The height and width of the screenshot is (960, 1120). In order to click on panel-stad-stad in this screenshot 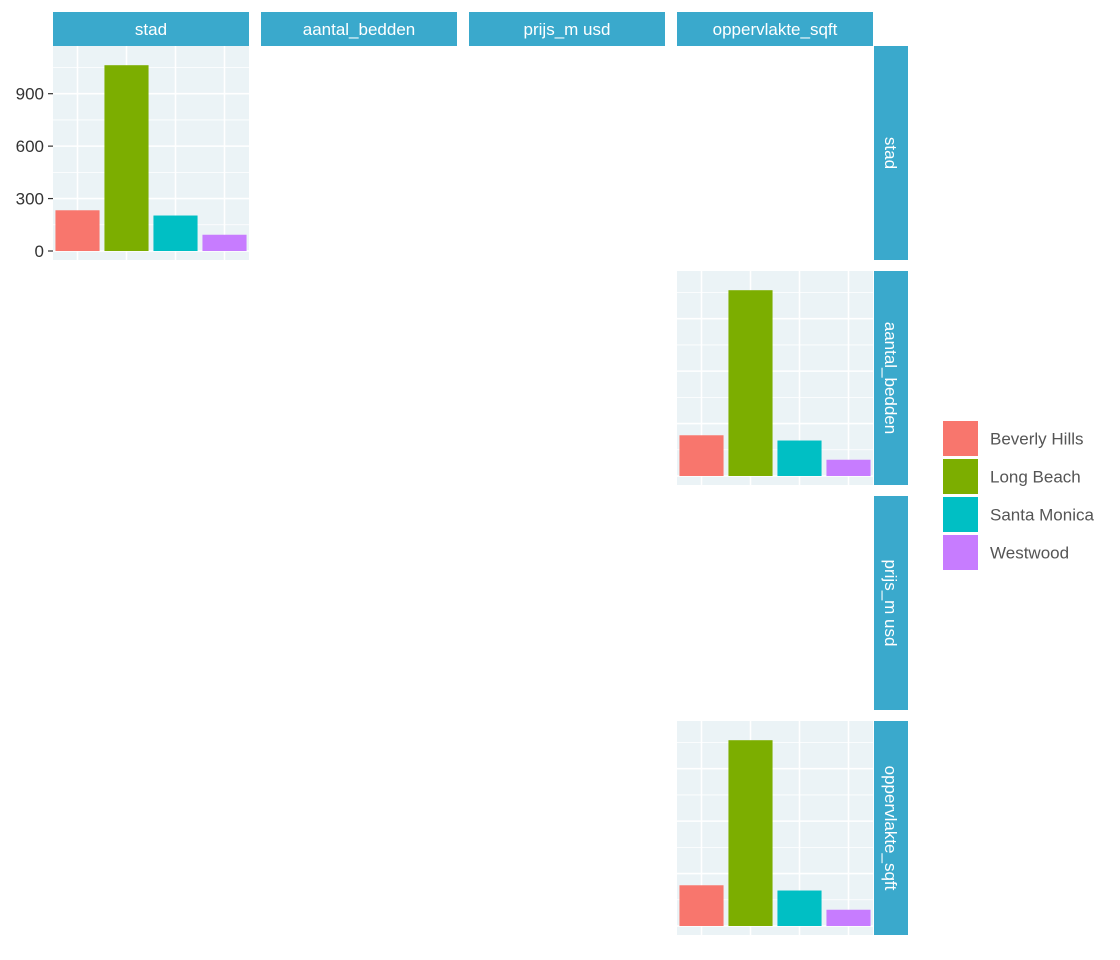, I will do `click(151, 153)`.